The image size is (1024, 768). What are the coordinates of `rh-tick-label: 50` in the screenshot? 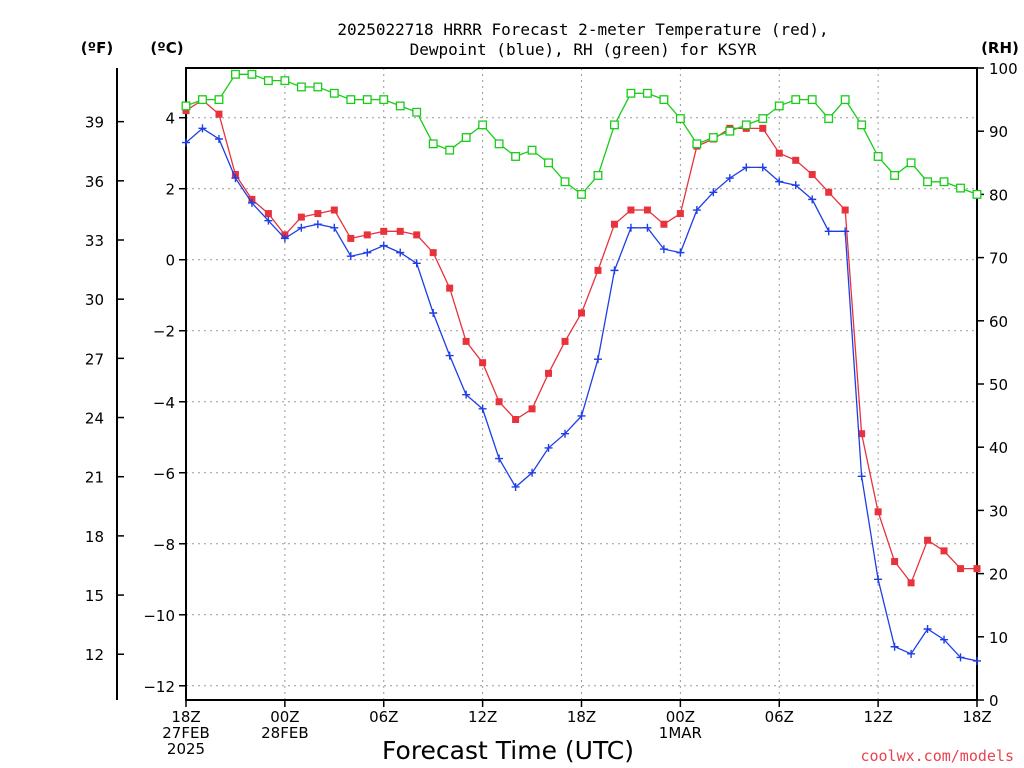 It's located at (998, 385).